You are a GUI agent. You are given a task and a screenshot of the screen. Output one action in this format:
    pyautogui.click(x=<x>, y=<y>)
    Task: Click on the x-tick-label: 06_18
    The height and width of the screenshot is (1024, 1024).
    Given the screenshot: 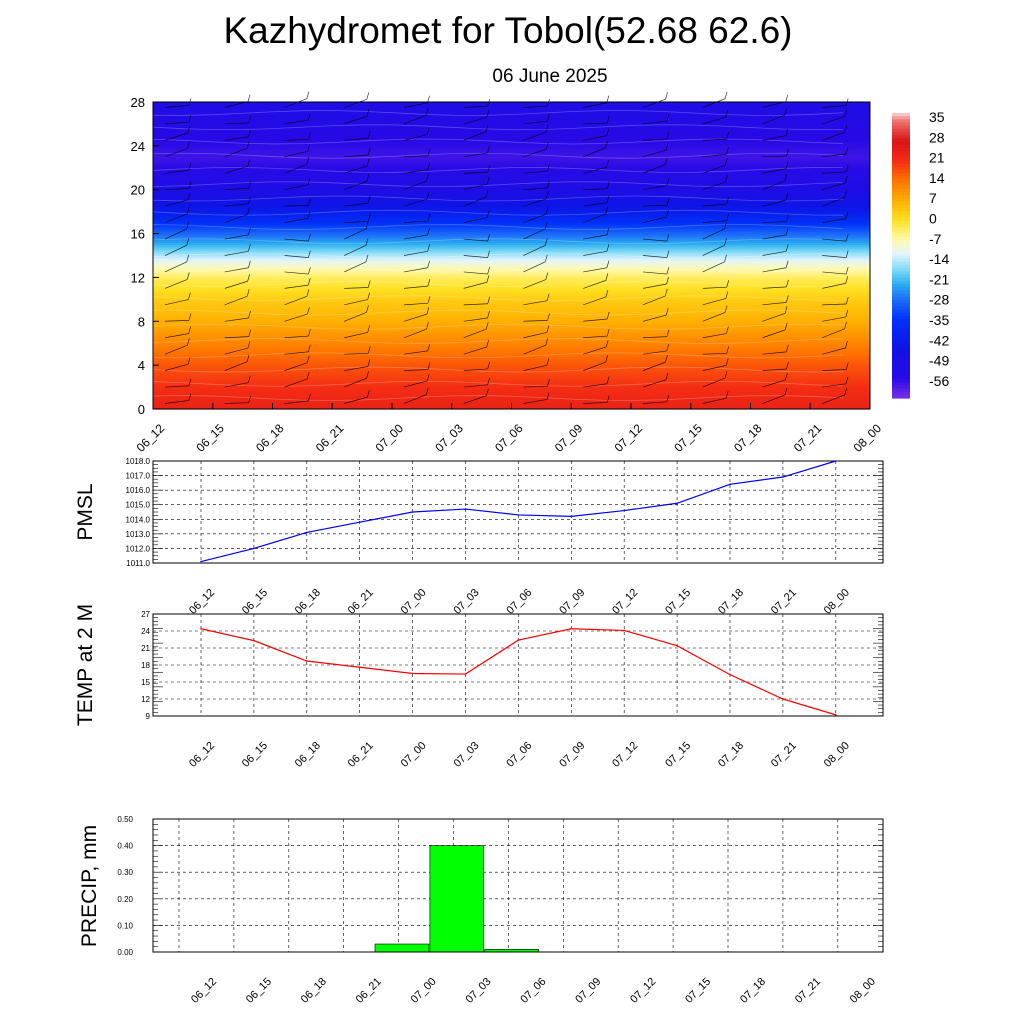 What is the action you would take?
    pyautogui.click(x=308, y=602)
    